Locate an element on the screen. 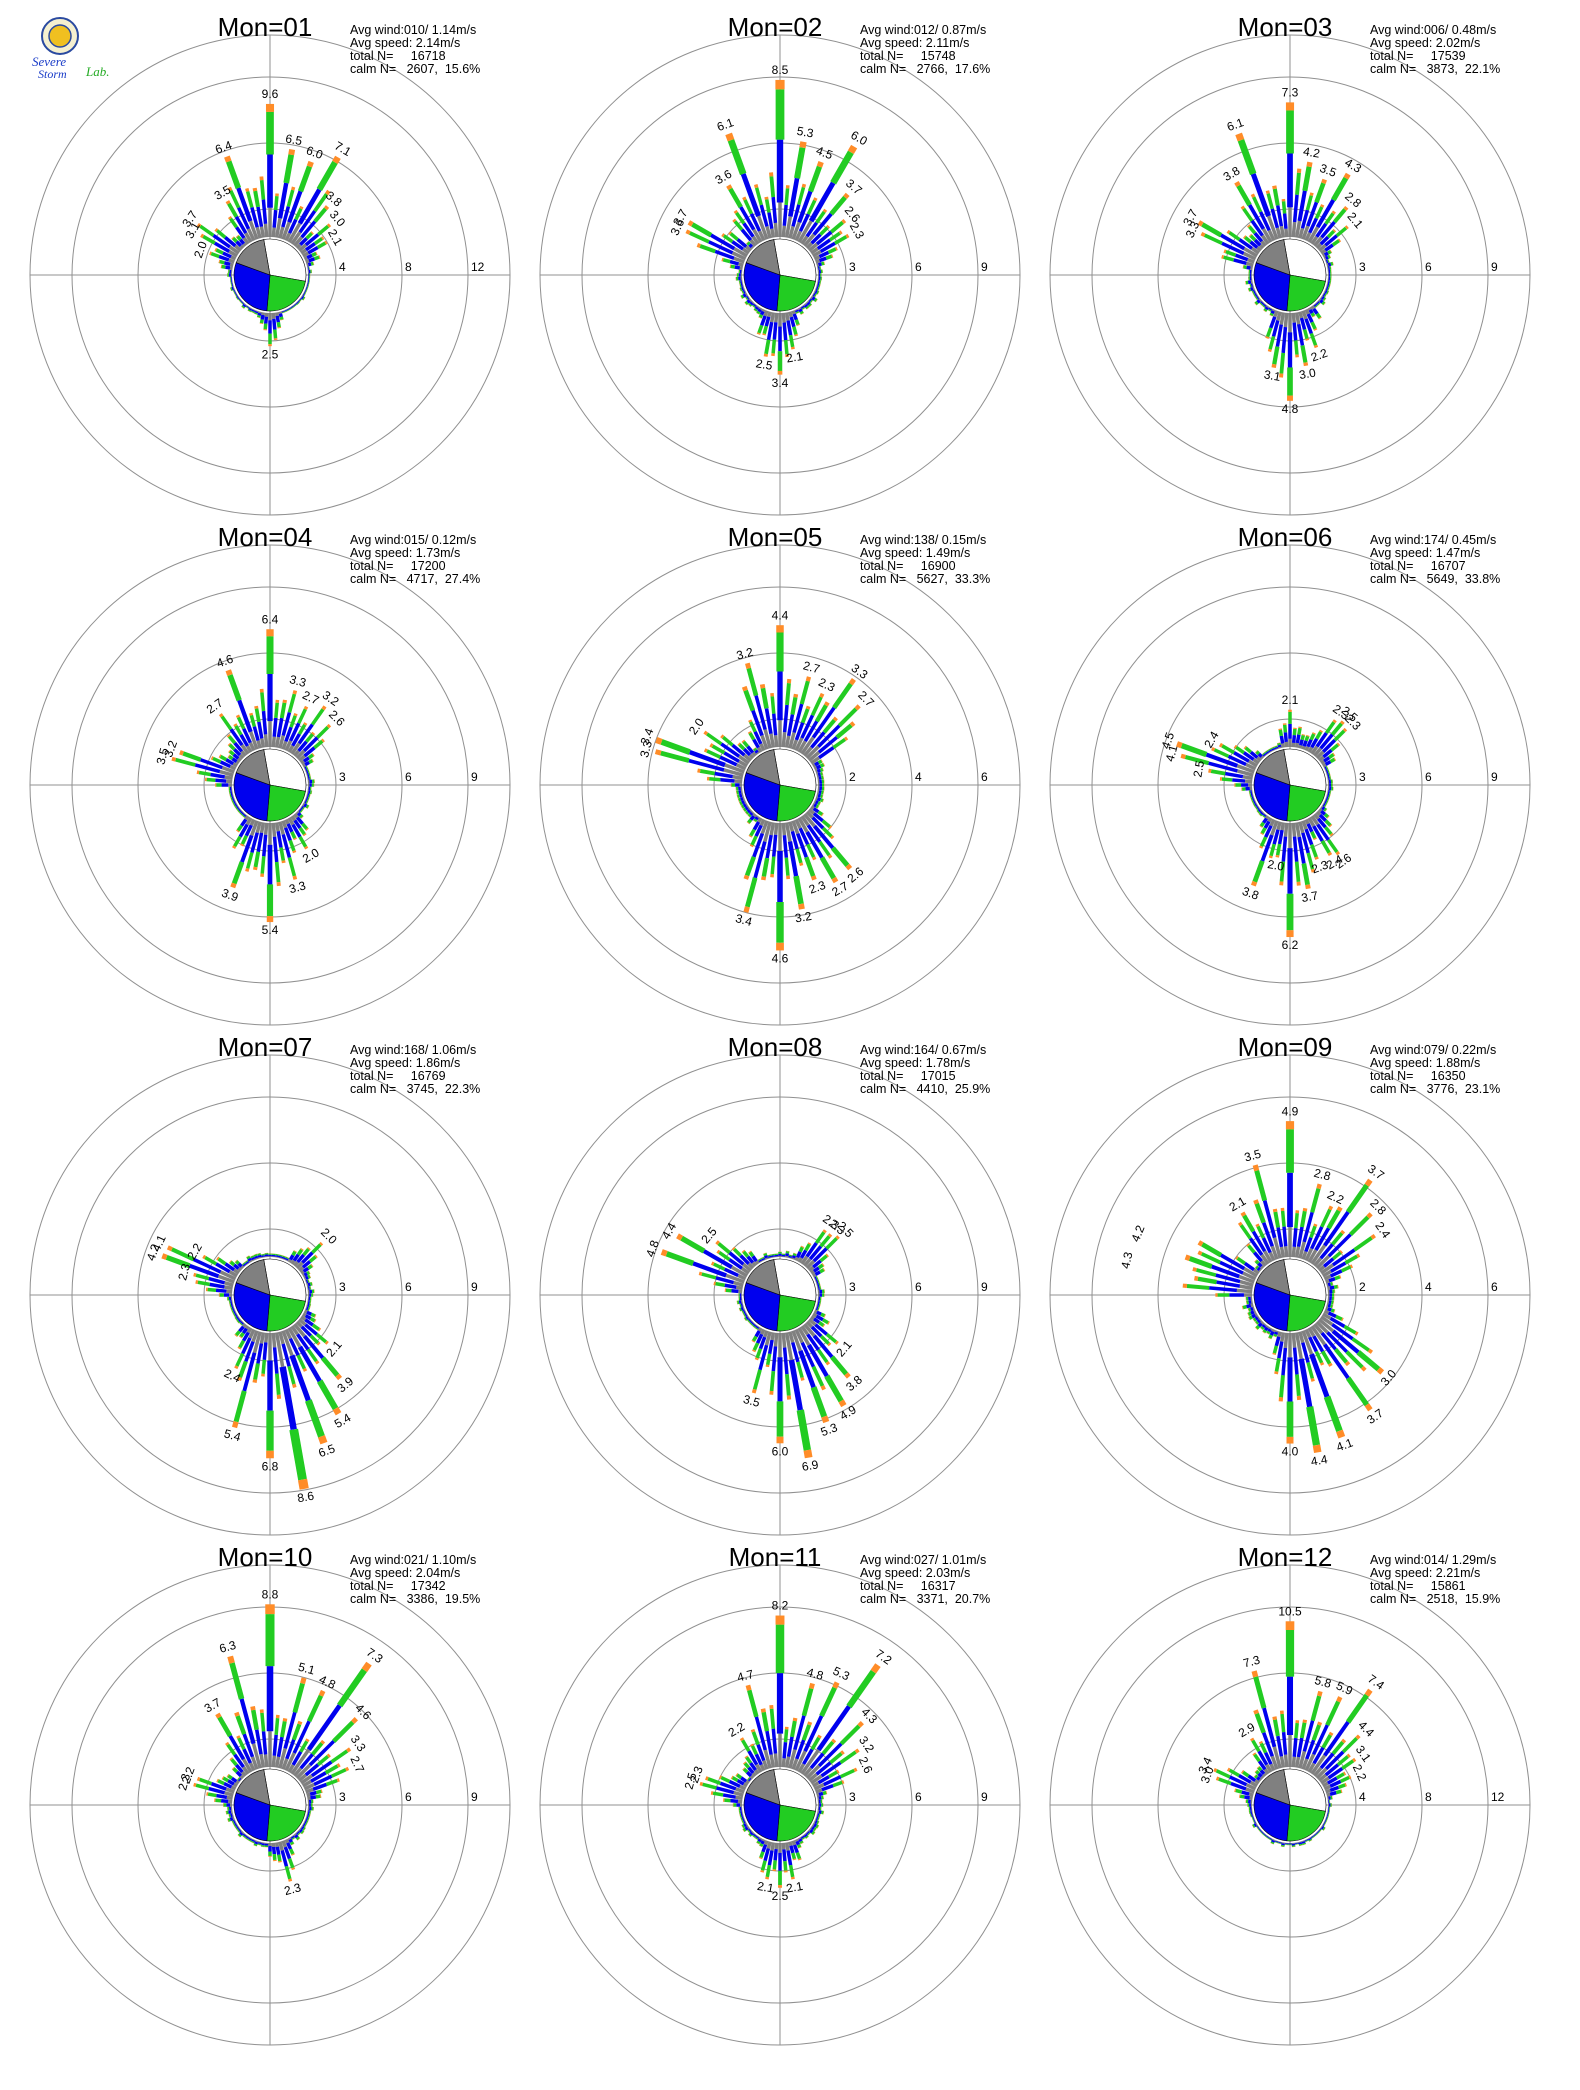 This screenshot has width=1580, height=2090. stats-avg-speed: Avg speed: 1.88m/s is located at coordinates (1425, 1063).